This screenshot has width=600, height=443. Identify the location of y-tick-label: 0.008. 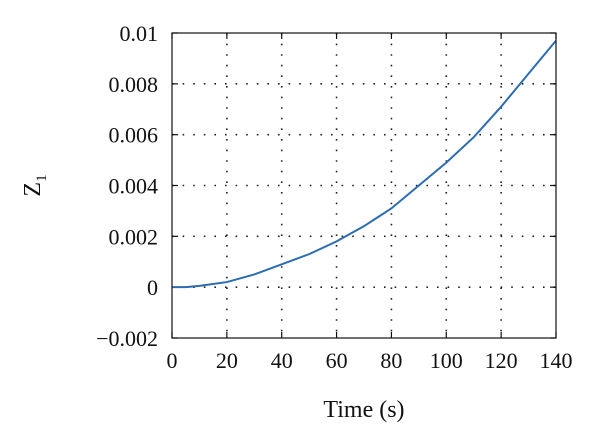
(134, 84).